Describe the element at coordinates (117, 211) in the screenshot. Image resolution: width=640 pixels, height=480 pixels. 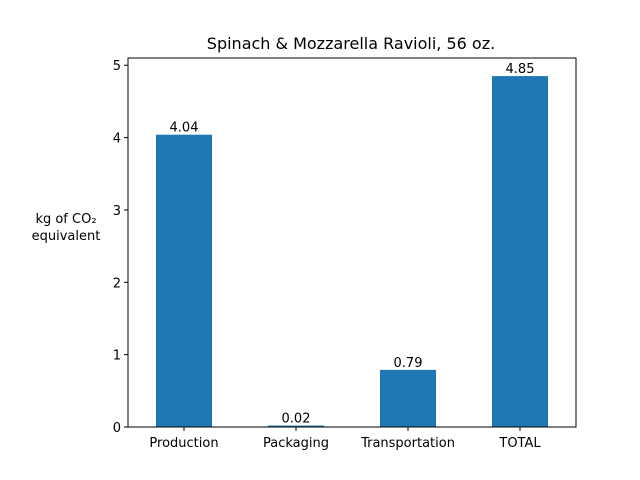
I see `y-tick-label: 3` at that location.